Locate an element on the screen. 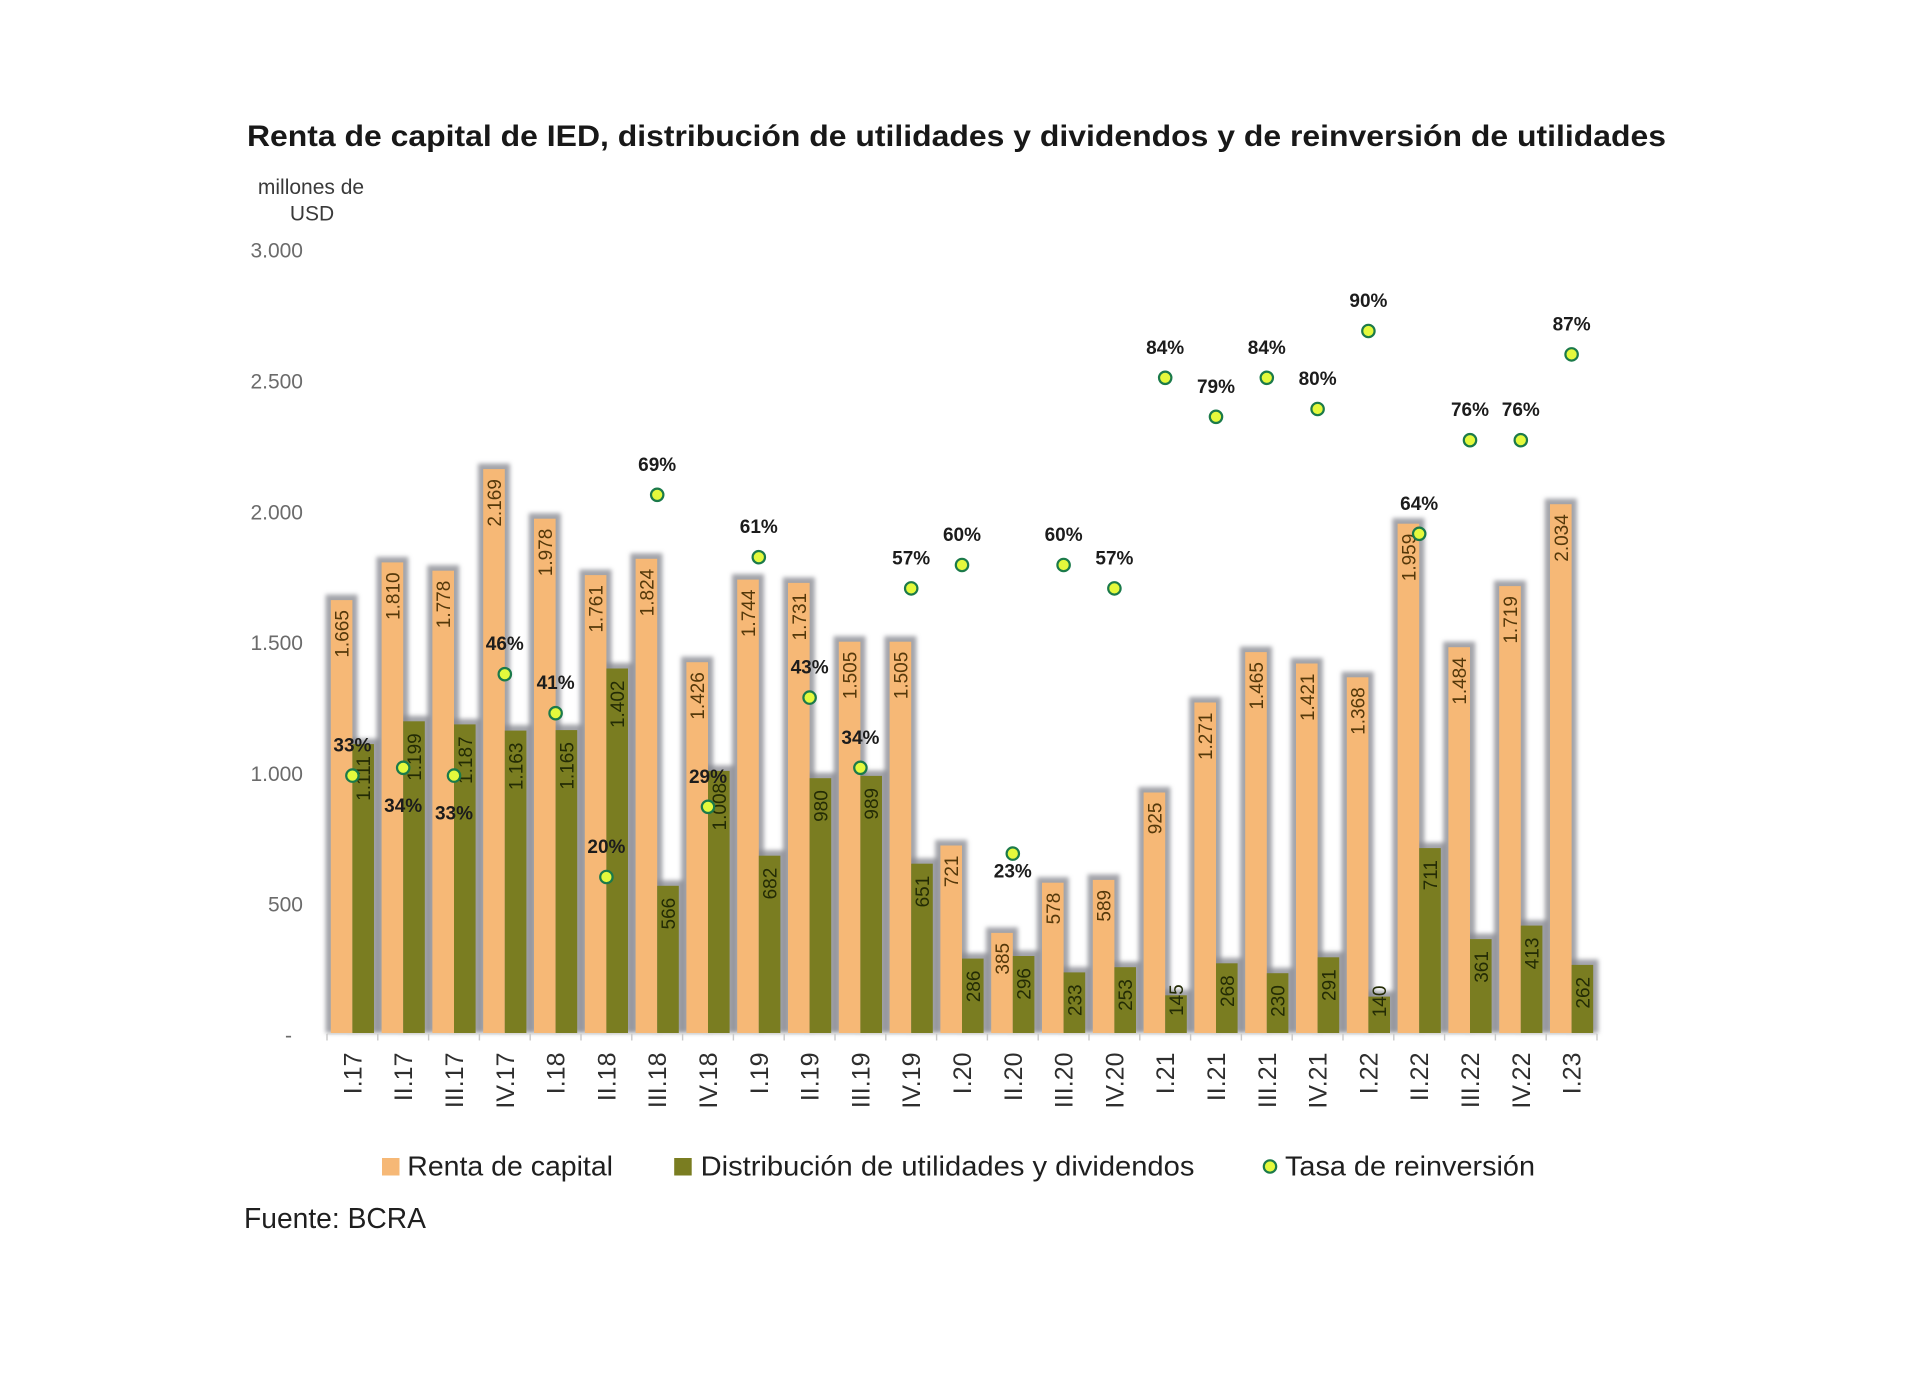  svg-text: 145 is located at coordinates (1177, 1000).